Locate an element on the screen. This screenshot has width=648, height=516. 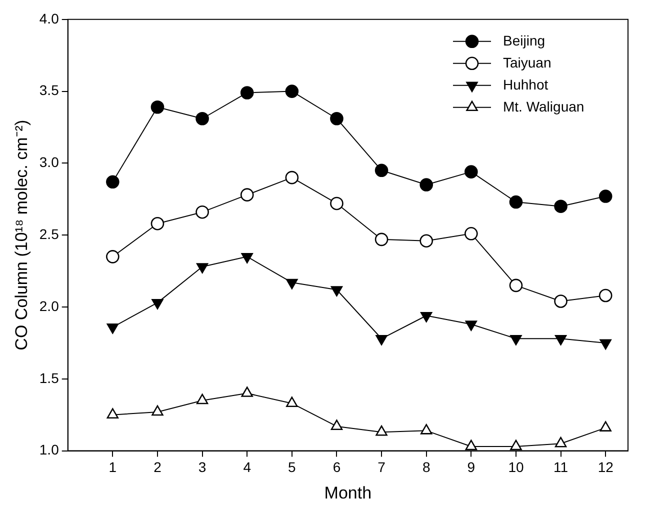
legend-label: Beijing is located at coordinates (524, 40).